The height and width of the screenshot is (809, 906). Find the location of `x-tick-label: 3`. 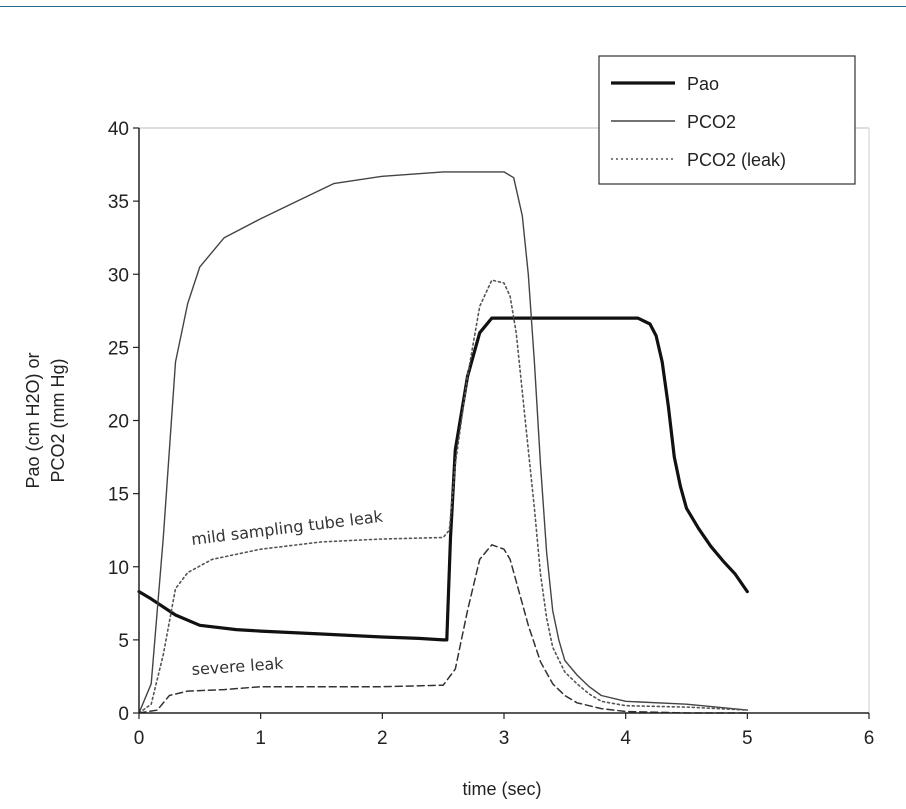

x-tick-label: 3 is located at coordinates (504, 738).